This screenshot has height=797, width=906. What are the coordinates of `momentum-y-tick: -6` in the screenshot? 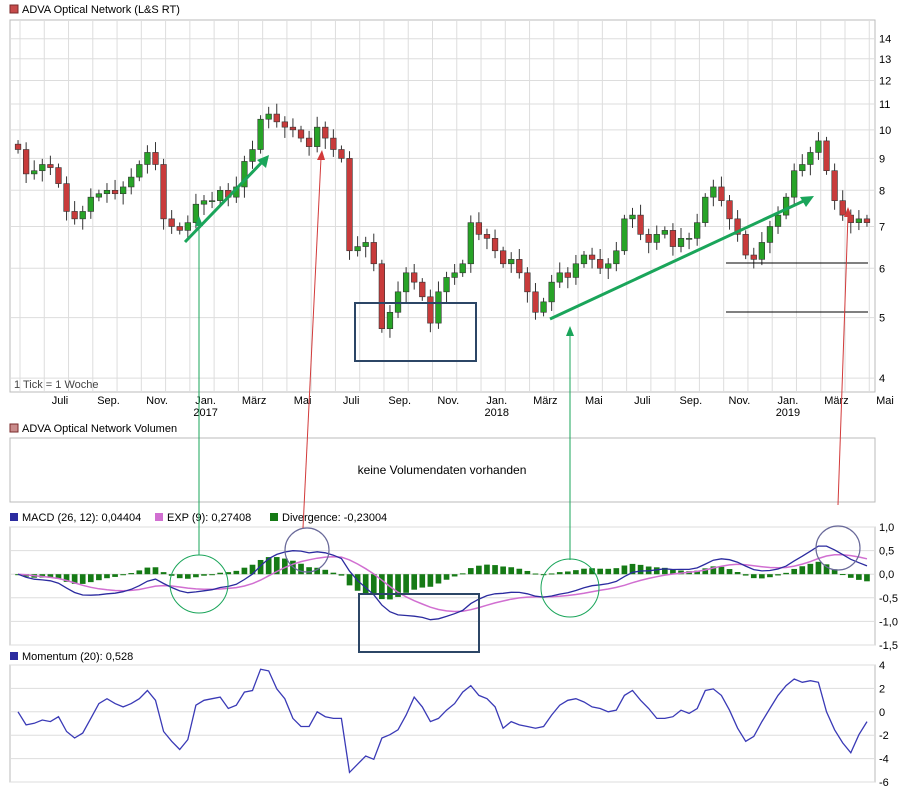 It's located at (884, 783).